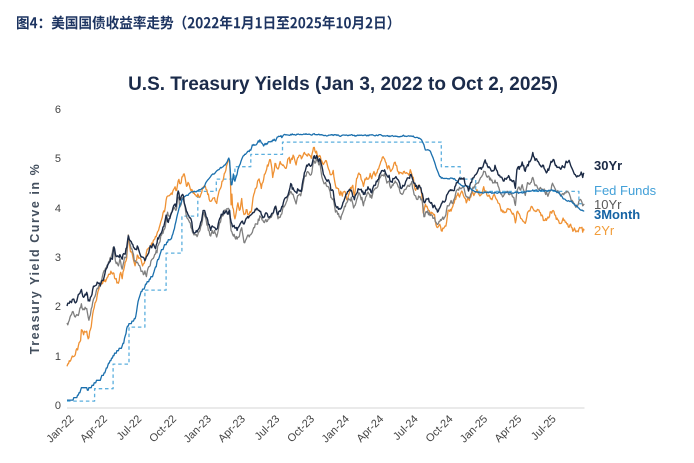 The width and height of the screenshot is (694, 463). What do you see at coordinates (232, 429) in the screenshot?
I see `svg-text: Apr-23` at bounding box center [232, 429].